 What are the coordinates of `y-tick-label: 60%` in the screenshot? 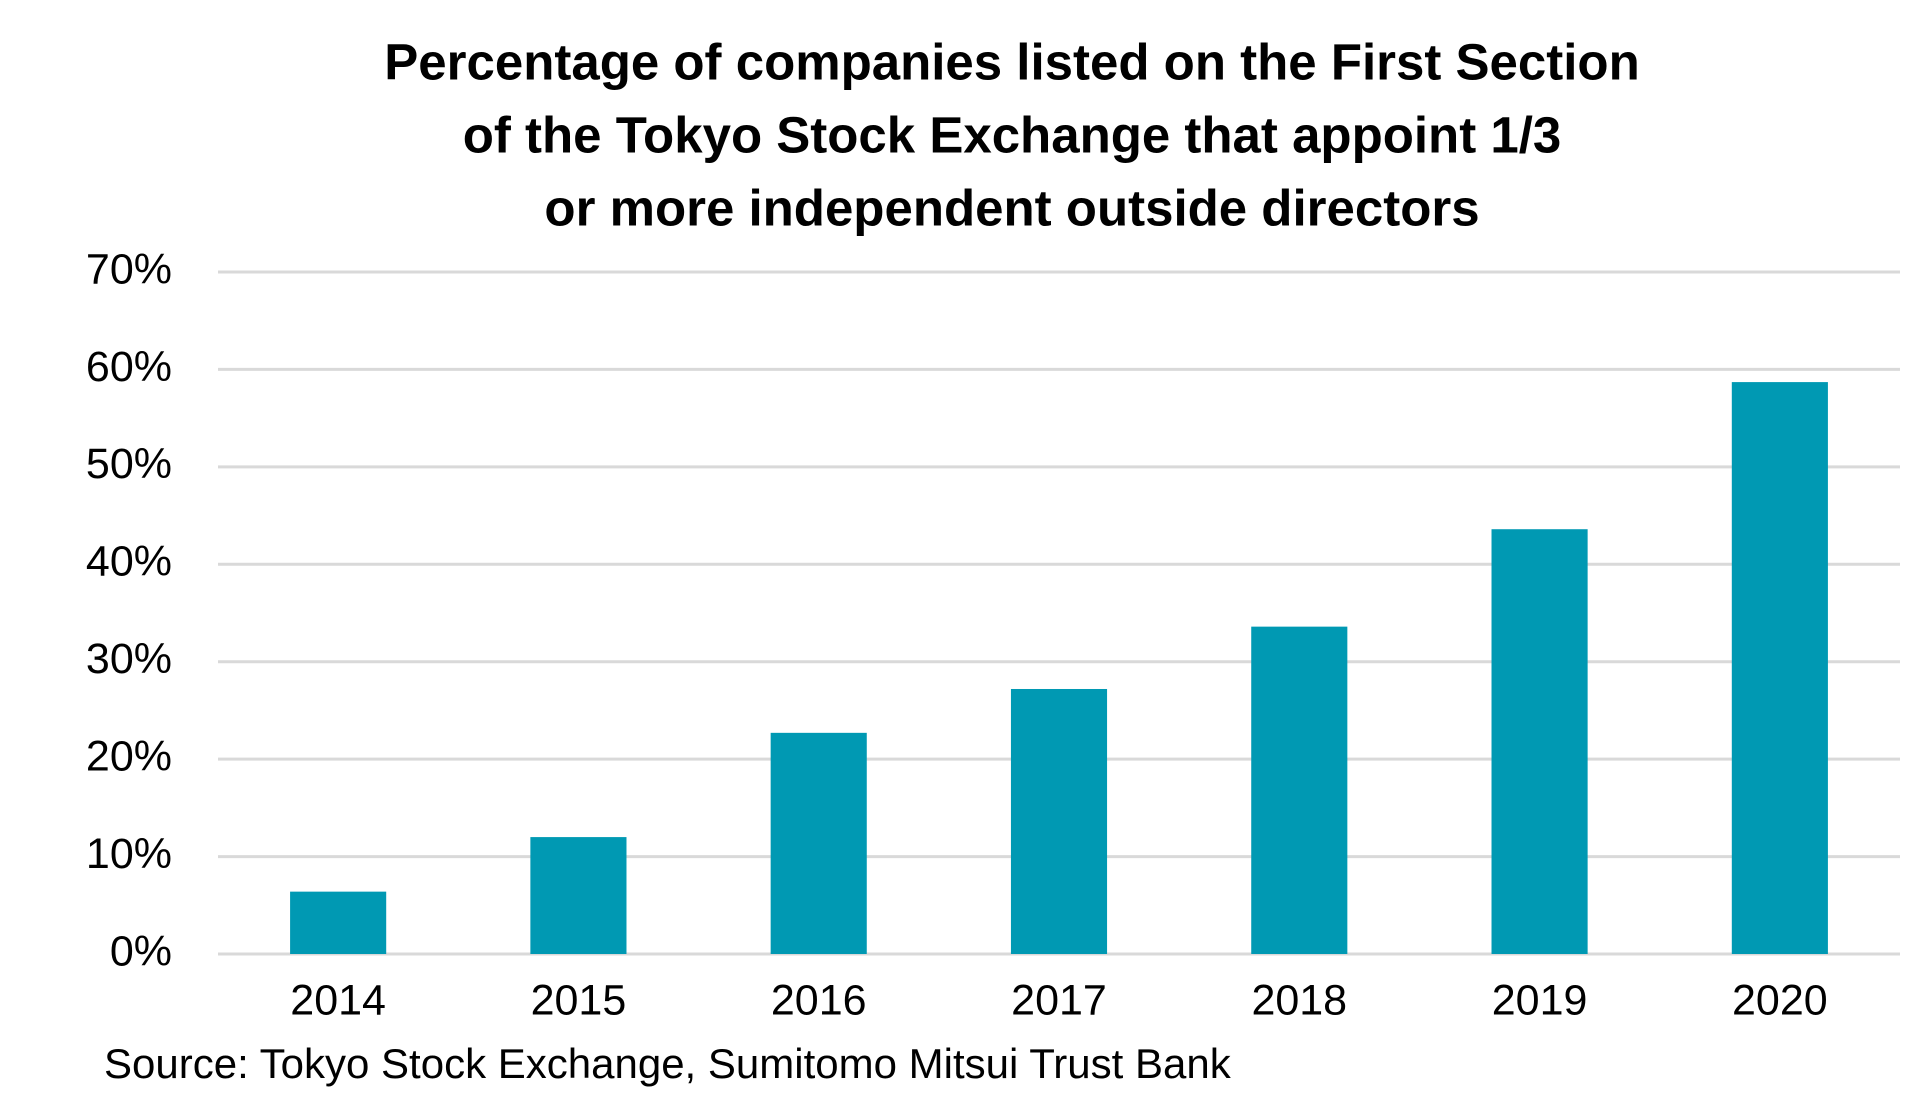 It's located at (129, 367).